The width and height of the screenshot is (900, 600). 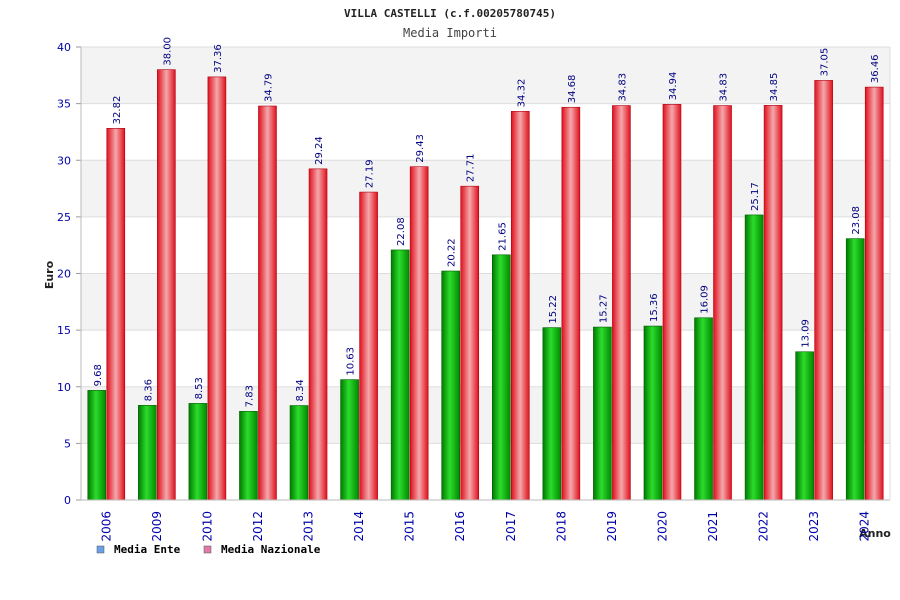 What do you see at coordinates (451, 385) in the screenshot?
I see `bar-media-ente-2016` at bounding box center [451, 385].